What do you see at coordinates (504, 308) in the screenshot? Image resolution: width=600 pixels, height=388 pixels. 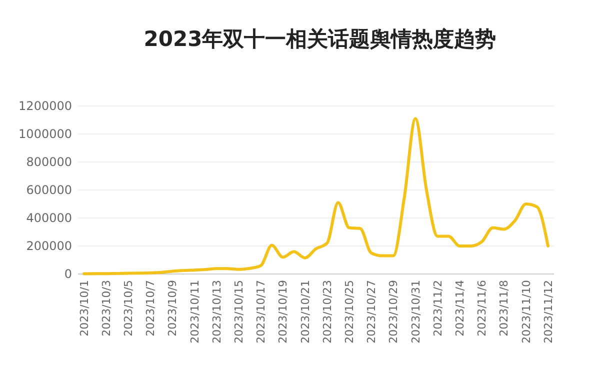 I see `x-tick-label: 2023/11/8` at bounding box center [504, 308].